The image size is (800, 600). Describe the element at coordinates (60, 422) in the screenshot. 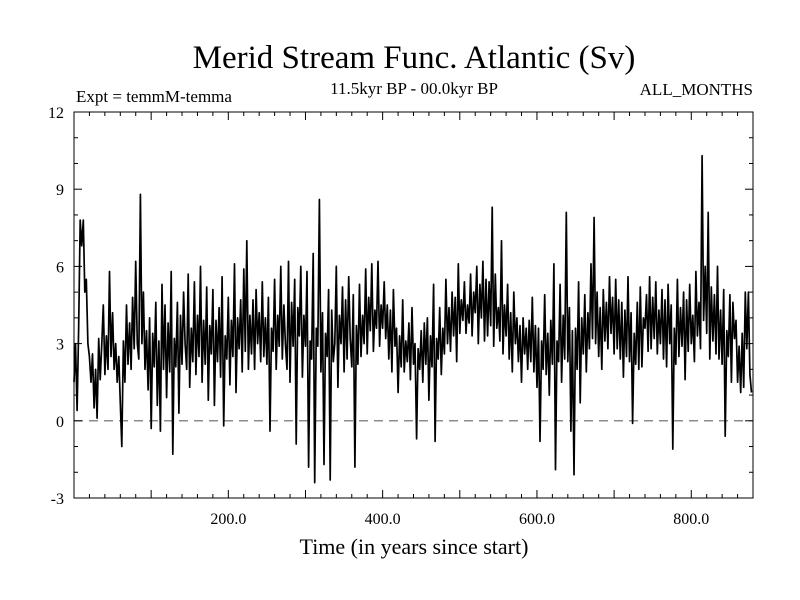

I see `y-tick-label: 0` at that location.